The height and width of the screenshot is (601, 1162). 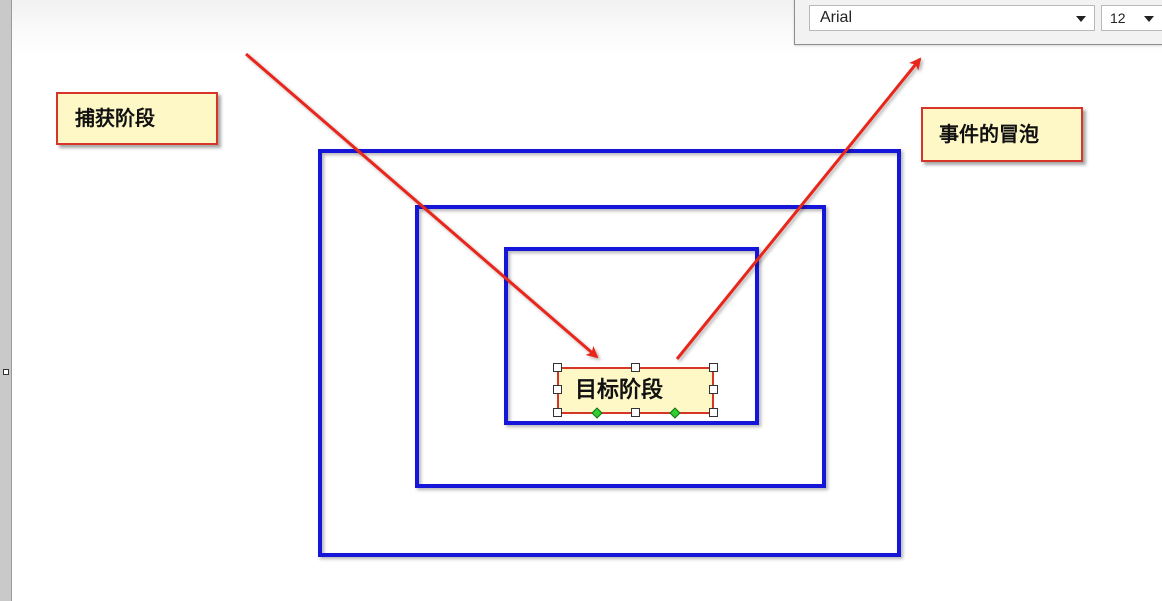 What do you see at coordinates (1131, 18) in the screenshot?
I see `font-size-select: 12` at bounding box center [1131, 18].